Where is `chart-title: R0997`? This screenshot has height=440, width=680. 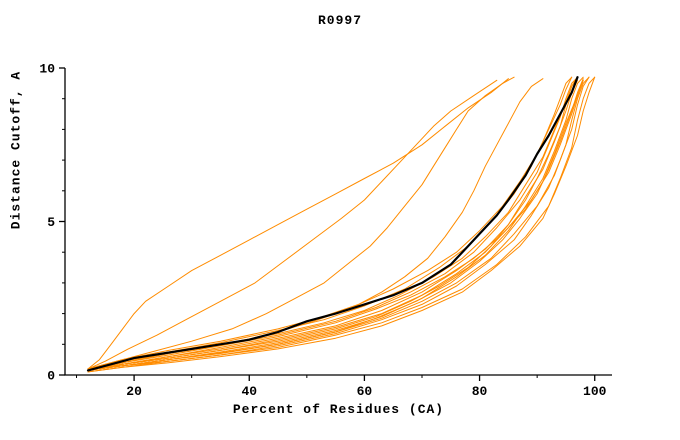 chart-title: R0997 is located at coordinates (339, 20).